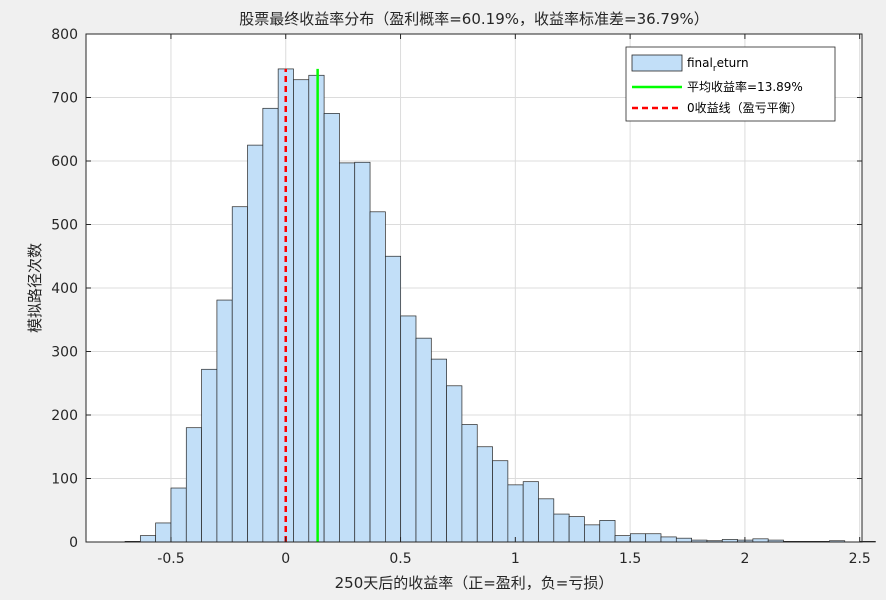 This screenshot has height=600, width=886. I want to click on y-tick-label: 0, so click(73, 543).